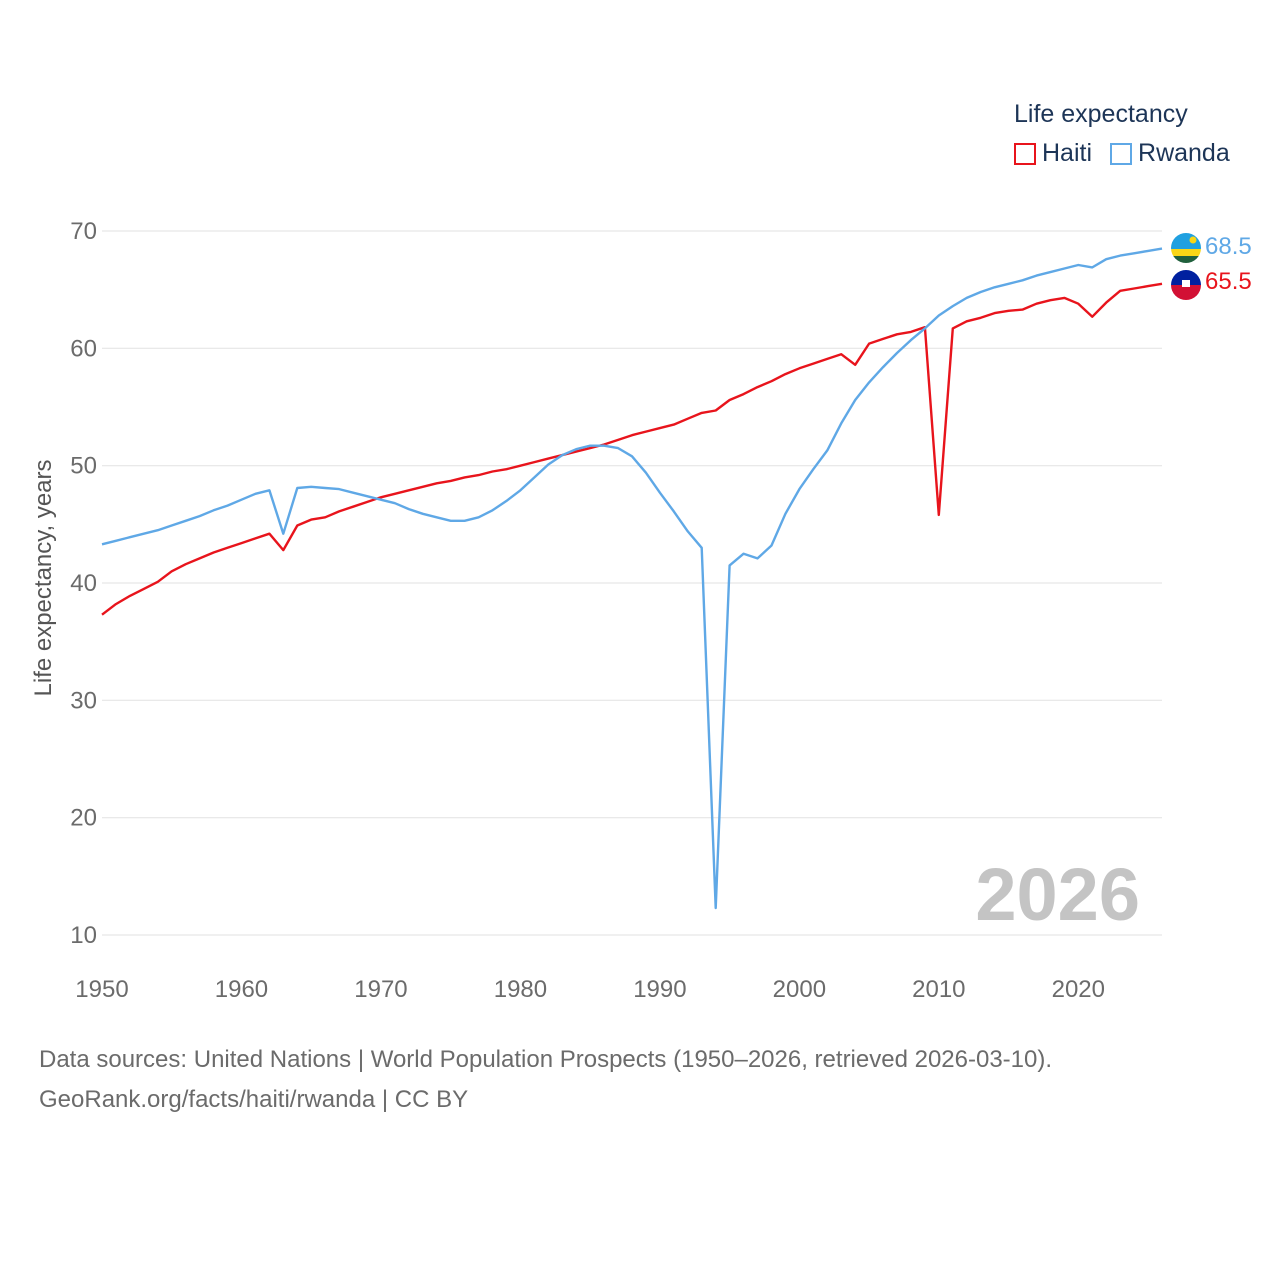 This screenshot has width=1280, height=1280. What do you see at coordinates (1186, 248) in the screenshot?
I see `rwanda-flag-icon` at bounding box center [1186, 248].